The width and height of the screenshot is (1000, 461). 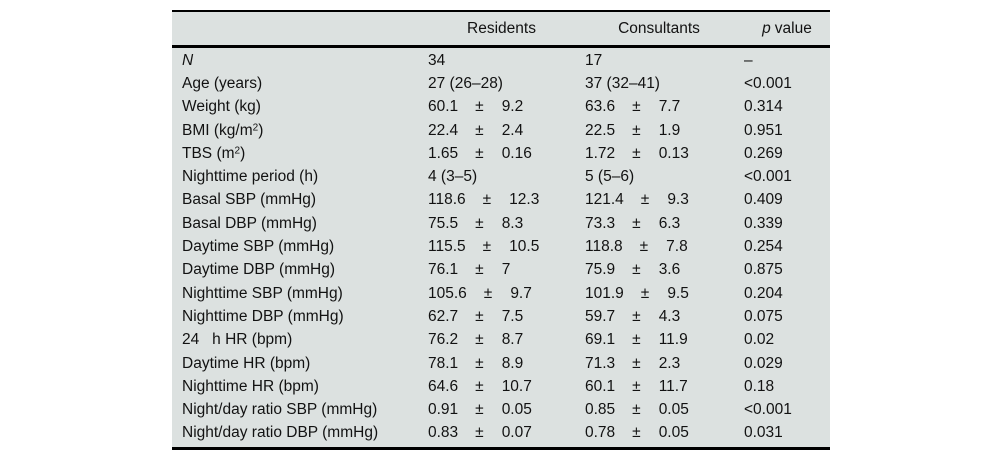 What do you see at coordinates (654, 154) in the screenshot?
I see `consultants-value-cell: 1.72 ±0.13` at bounding box center [654, 154].